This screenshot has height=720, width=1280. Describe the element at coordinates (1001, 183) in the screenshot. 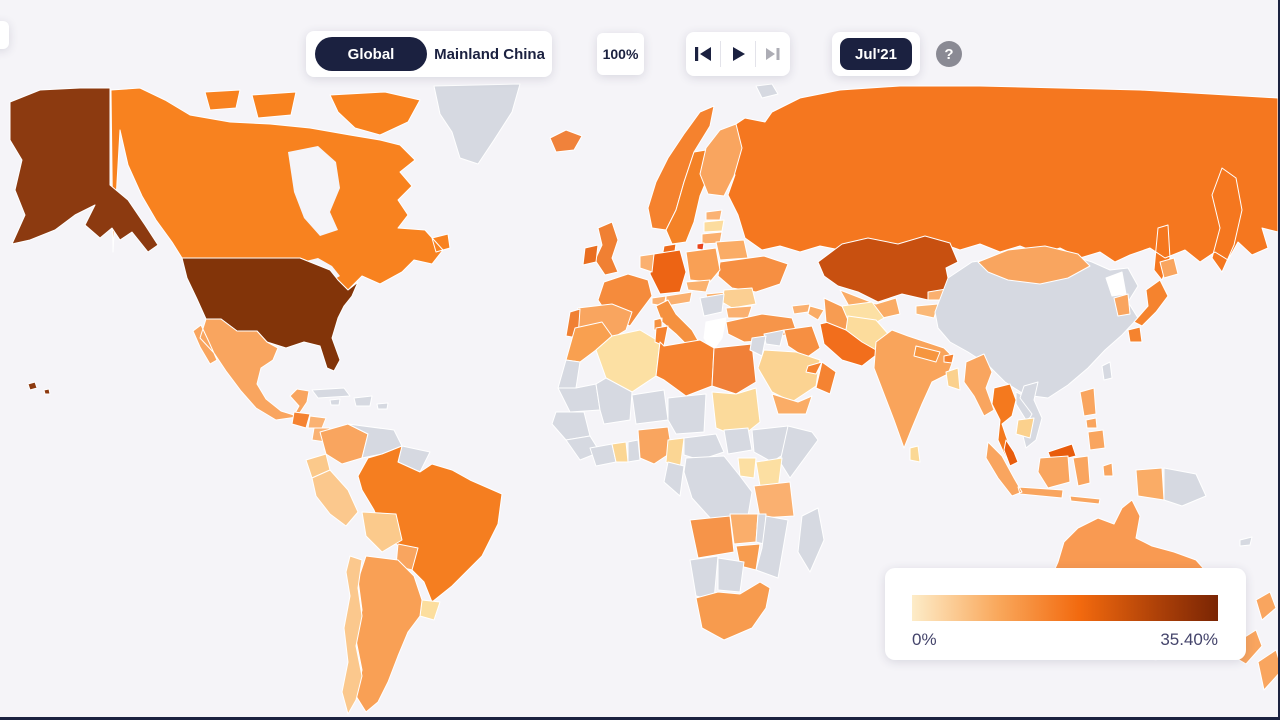

I see `country-russia` at that location.